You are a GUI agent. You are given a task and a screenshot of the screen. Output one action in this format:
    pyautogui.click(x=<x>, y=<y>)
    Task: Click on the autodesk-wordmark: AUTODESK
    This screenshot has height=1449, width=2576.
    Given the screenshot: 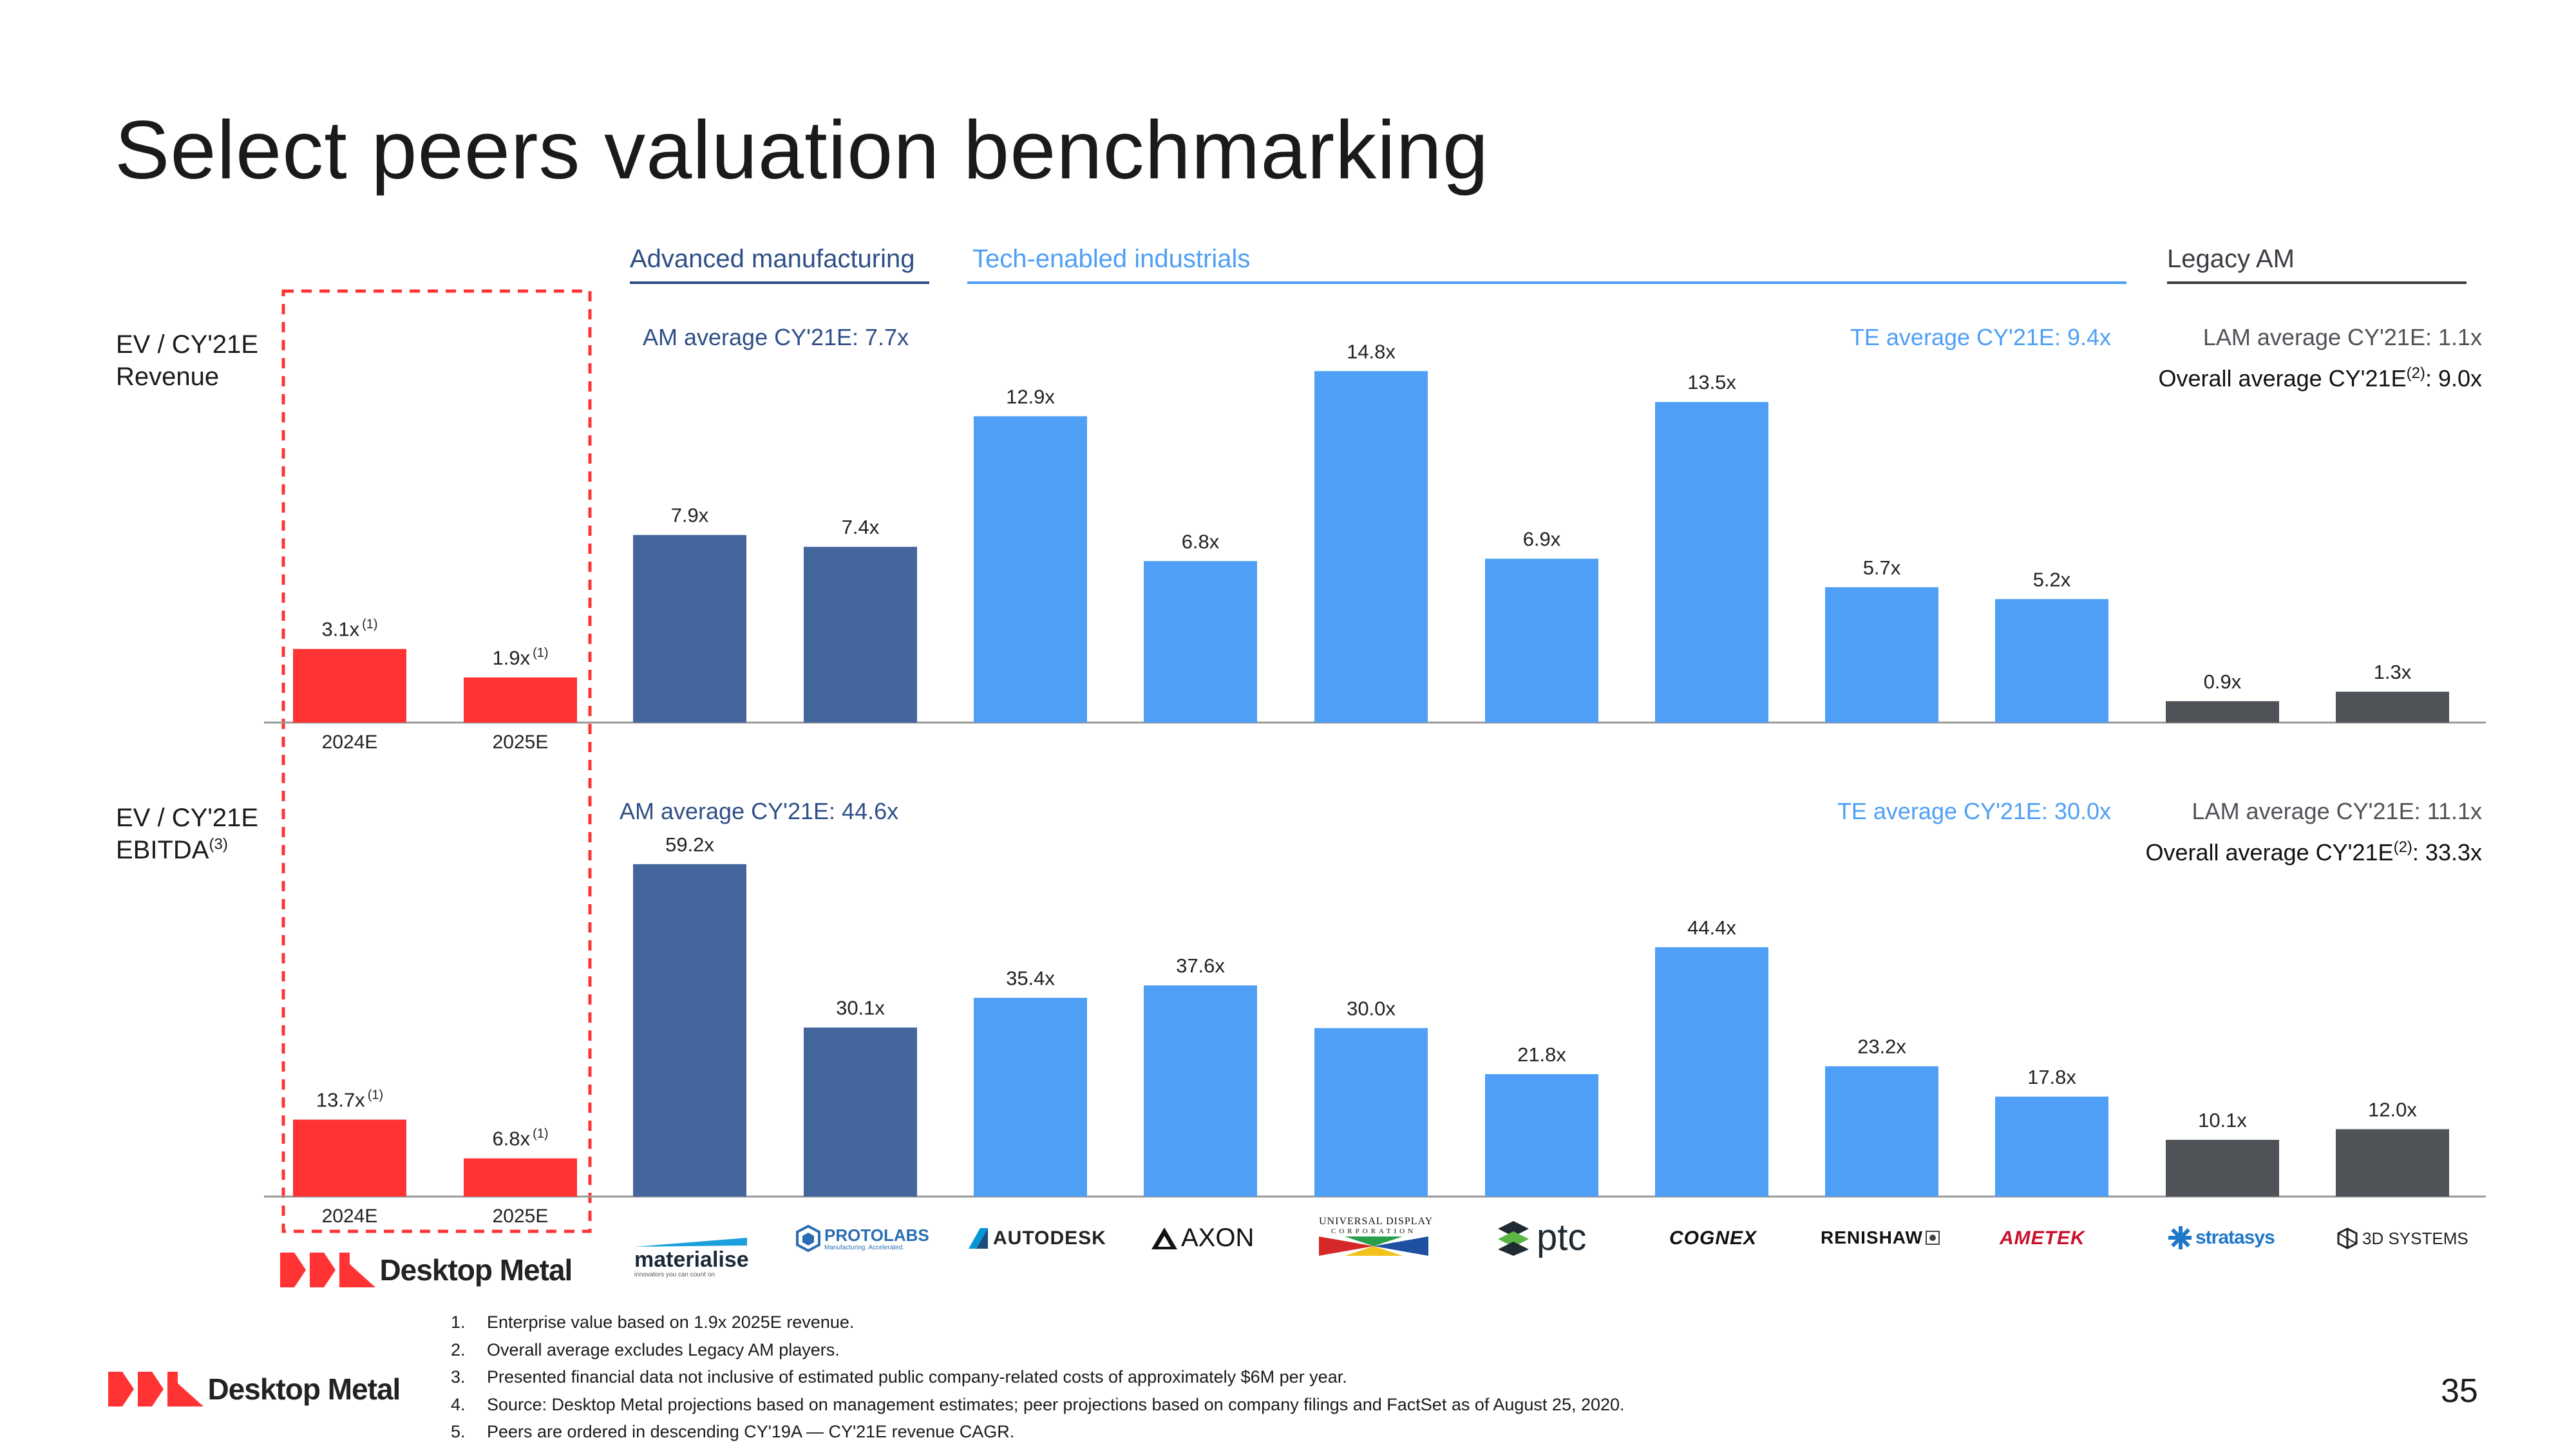 What is the action you would take?
    pyautogui.click(x=1049, y=1238)
    